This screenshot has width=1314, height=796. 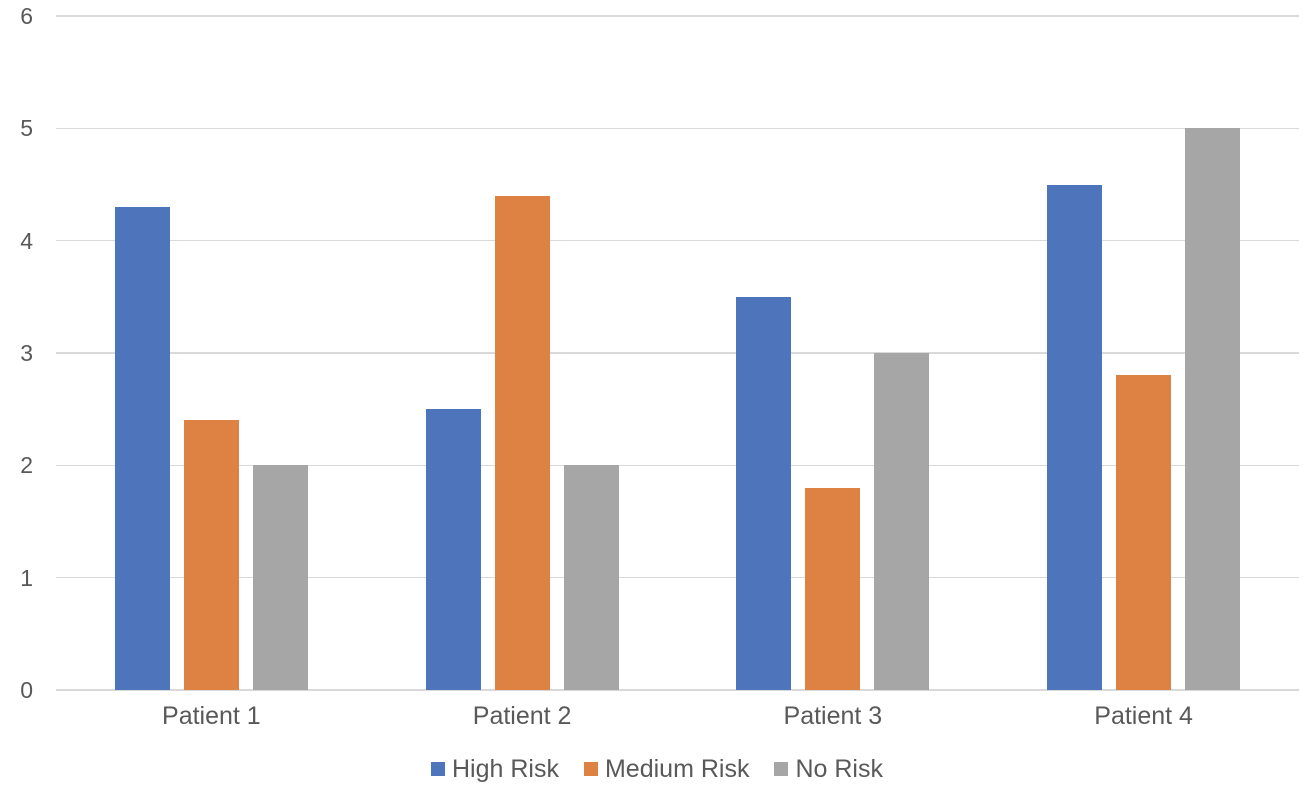 I want to click on y-axis-tick-label: 0, so click(x=26, y=690).